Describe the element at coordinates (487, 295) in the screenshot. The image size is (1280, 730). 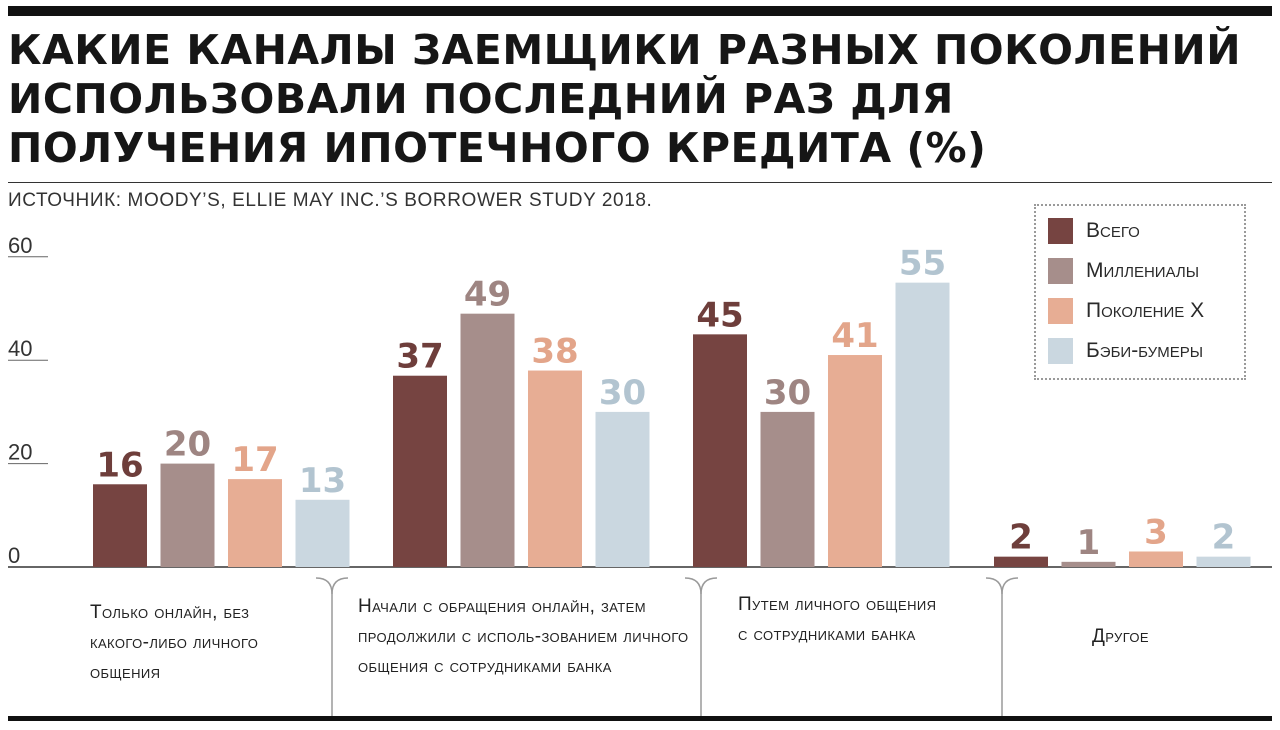
I see `value-label-2-2: 49` at that location.